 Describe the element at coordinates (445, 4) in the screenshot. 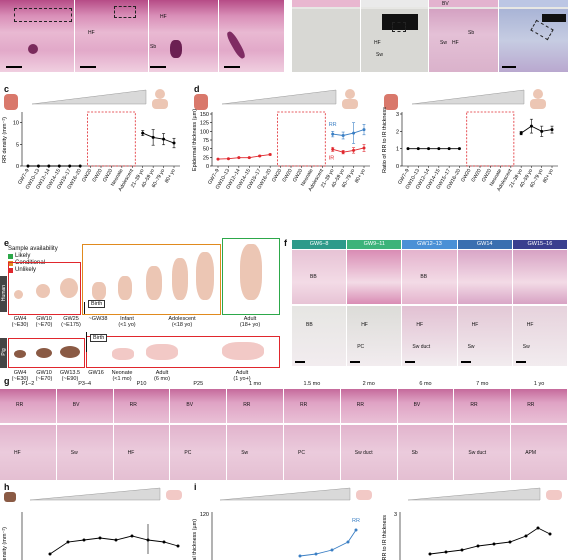

I see `bv-label: BV` at that location.